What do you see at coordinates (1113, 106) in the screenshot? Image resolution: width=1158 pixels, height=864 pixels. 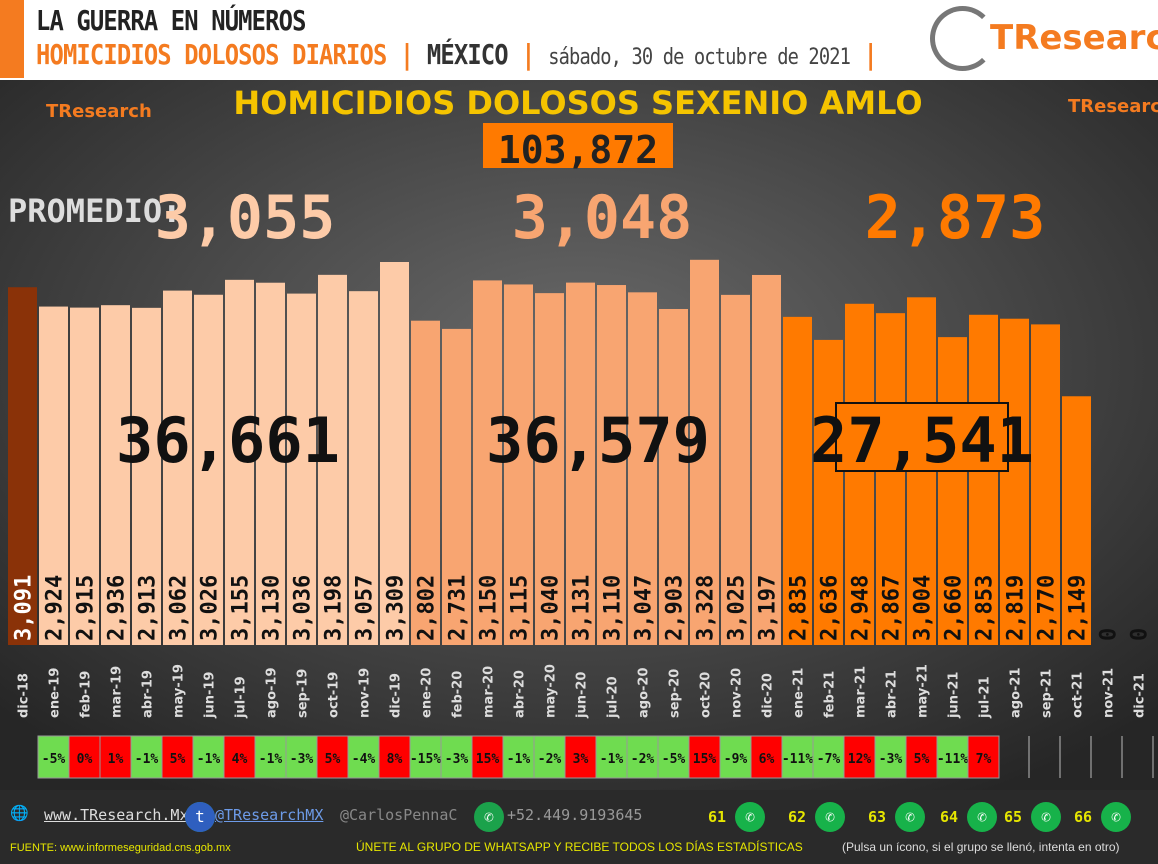 I see `watermark-logo-right: TResearch` at bounding box center [1113, 106].